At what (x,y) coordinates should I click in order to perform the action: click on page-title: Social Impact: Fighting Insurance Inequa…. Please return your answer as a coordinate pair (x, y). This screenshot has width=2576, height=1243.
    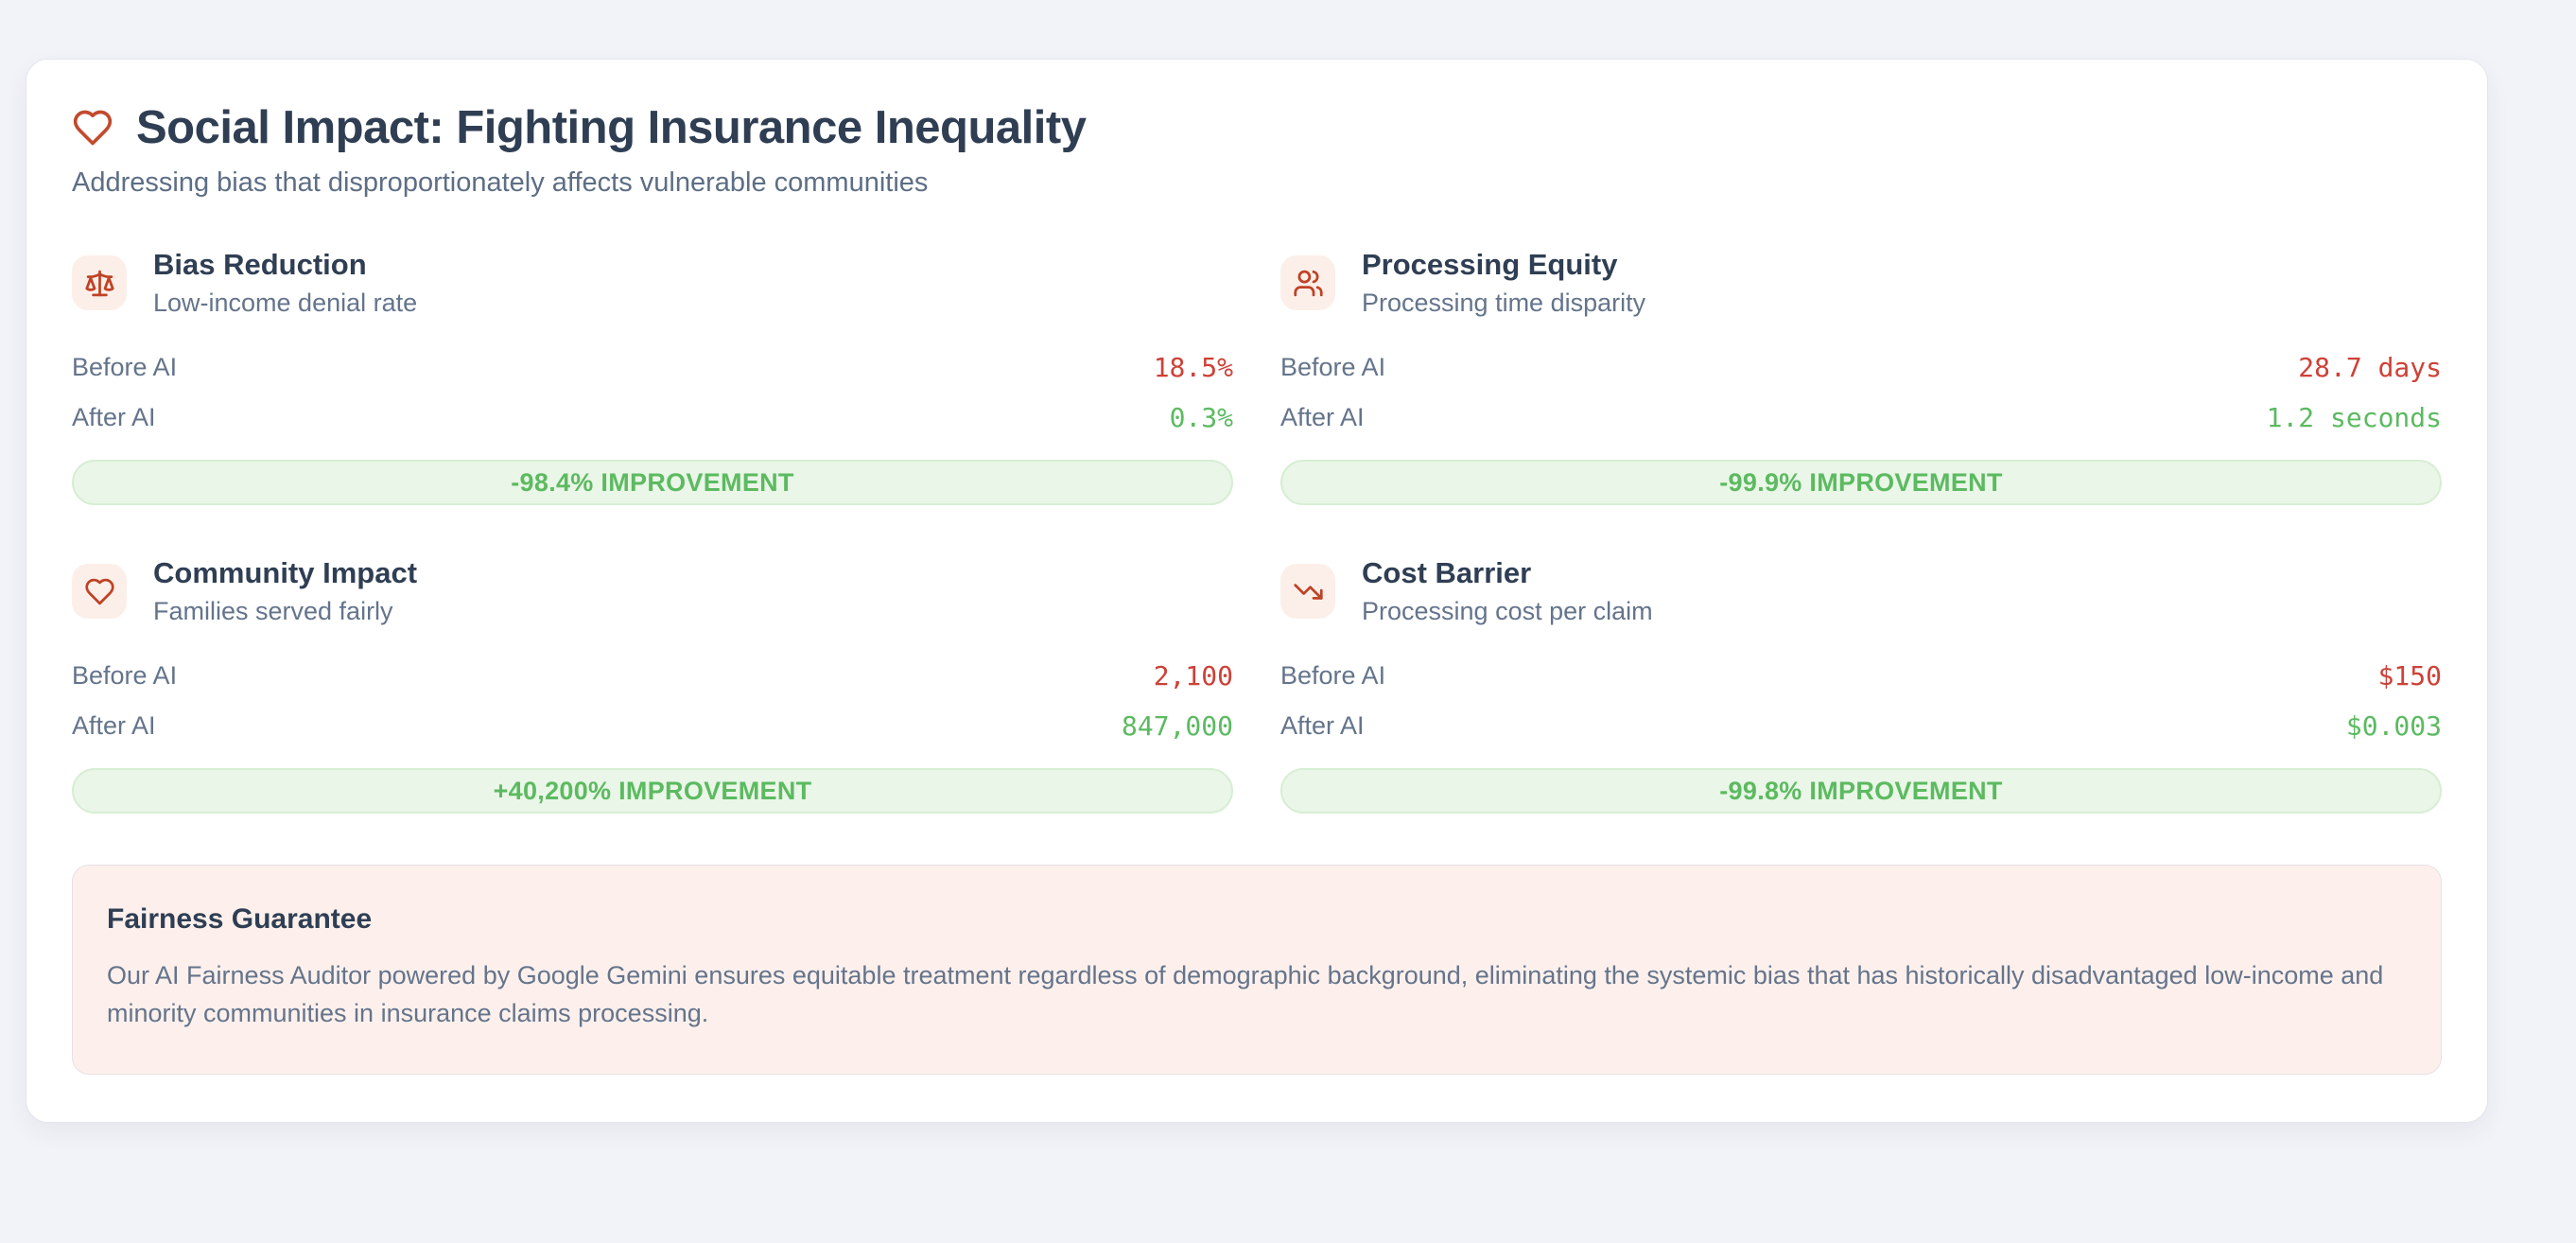
    Looking at the image, I should click on (611, 128).